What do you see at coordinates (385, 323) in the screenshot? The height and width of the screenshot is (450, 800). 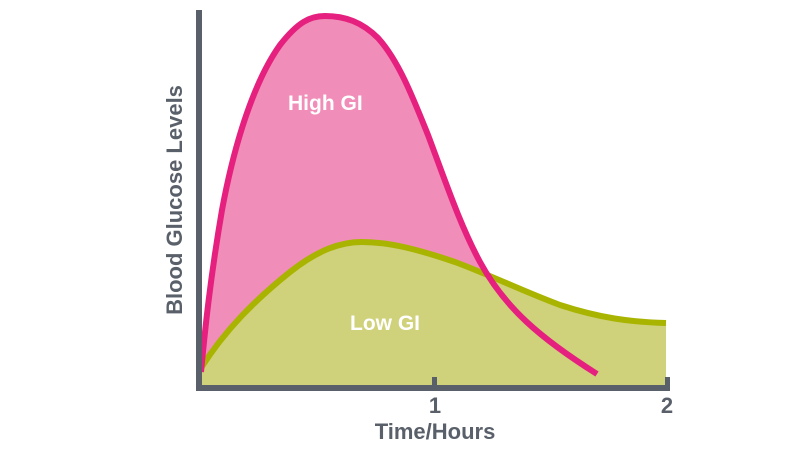 I see `low-gi-label: Low GI` at bounding box center [385, 323].